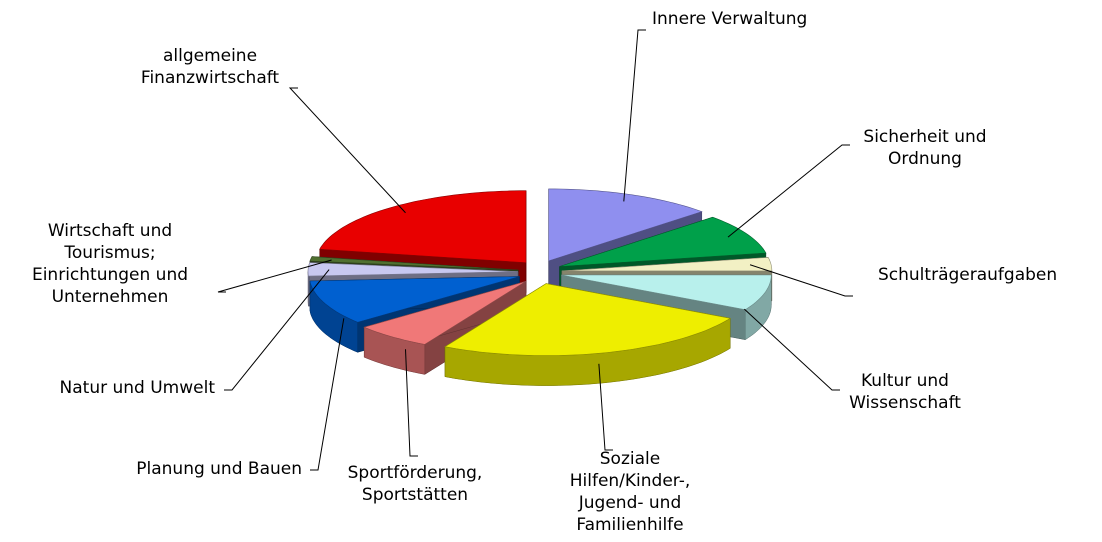  What do you see at coordinates (905, 392) in the screenshot?
I see `slice-label: Kultur und Wissenschaft` at bounding box center [905, 392].